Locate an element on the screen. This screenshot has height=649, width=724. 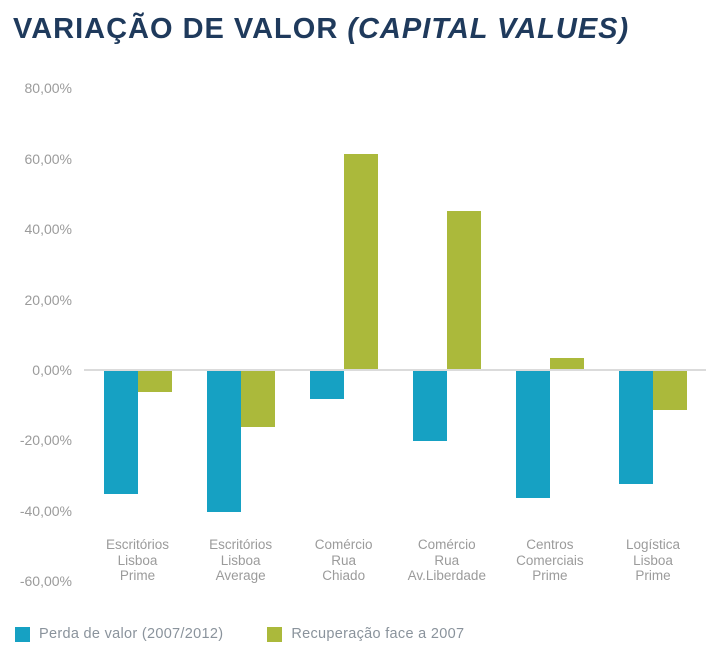
x-axis-label-line: Logística is located at coordinates (653, 544).